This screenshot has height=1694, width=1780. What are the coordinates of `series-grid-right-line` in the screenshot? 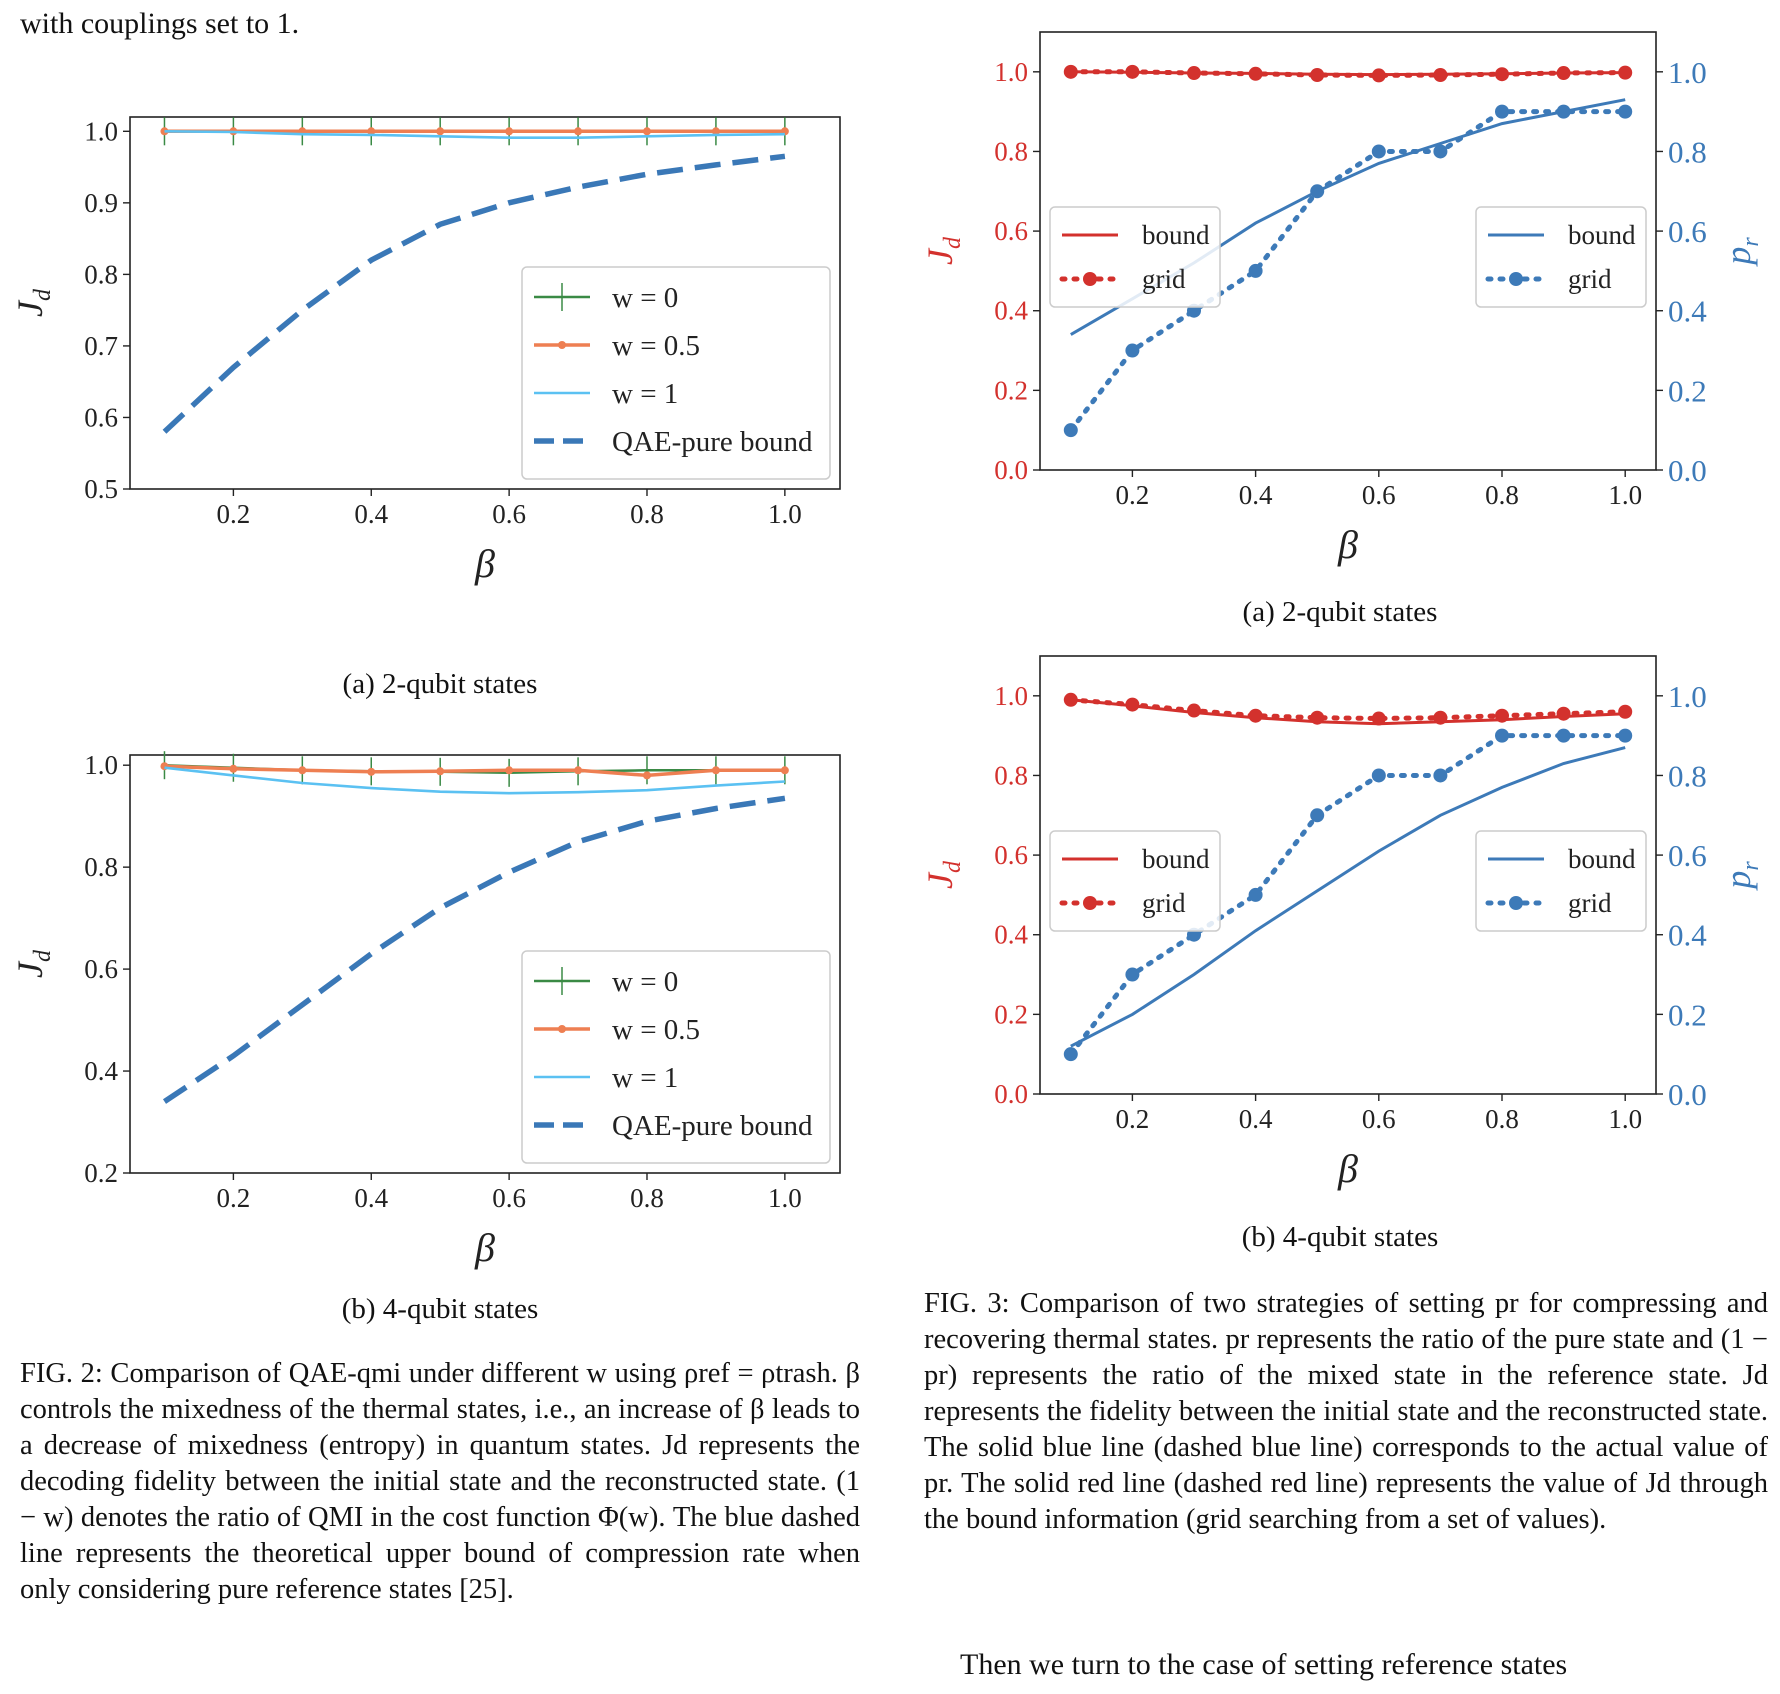 It's located at (1348, 895).